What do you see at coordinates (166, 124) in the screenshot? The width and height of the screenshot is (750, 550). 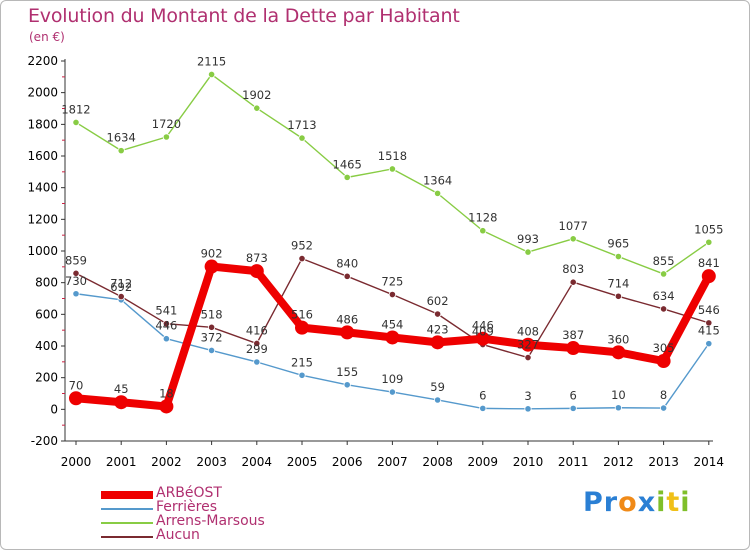 I see `data-label: 1720` at bounding box center [166, 124].